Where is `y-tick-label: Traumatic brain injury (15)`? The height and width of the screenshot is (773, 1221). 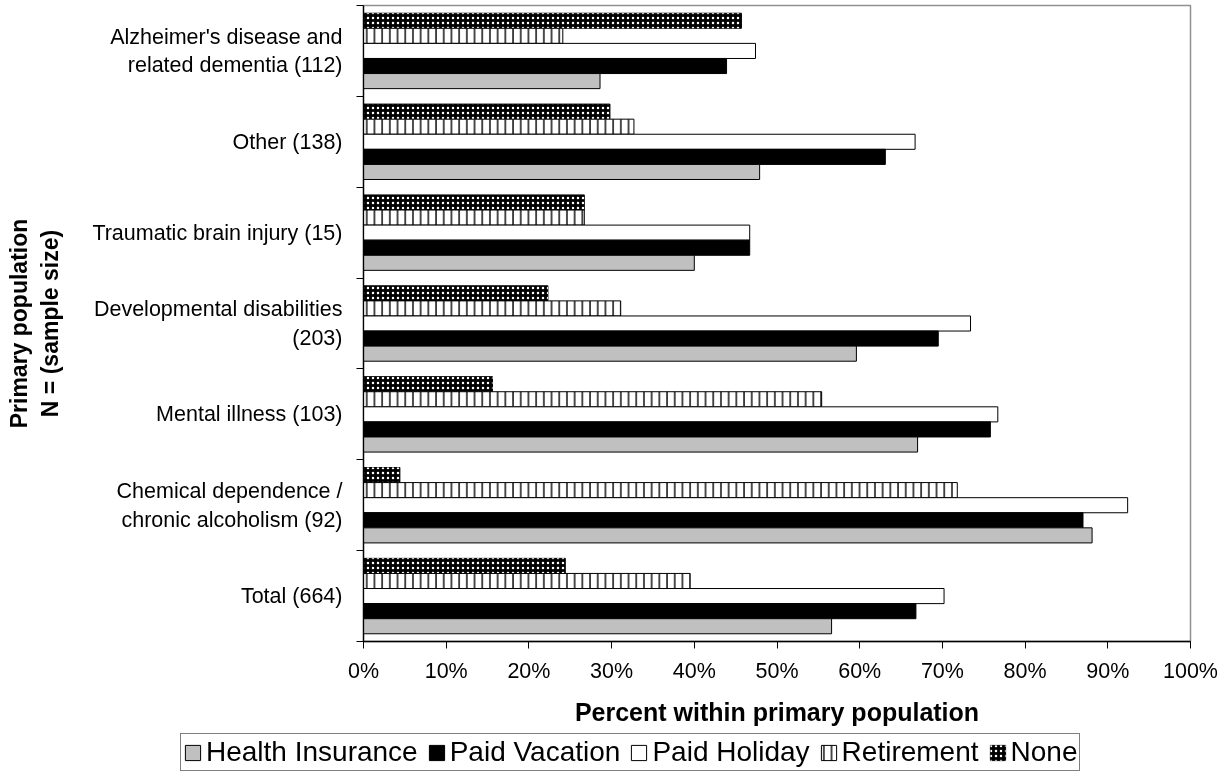
y-tick-label: Traumatic brain injury (15) is located at coordinates (217, 232).